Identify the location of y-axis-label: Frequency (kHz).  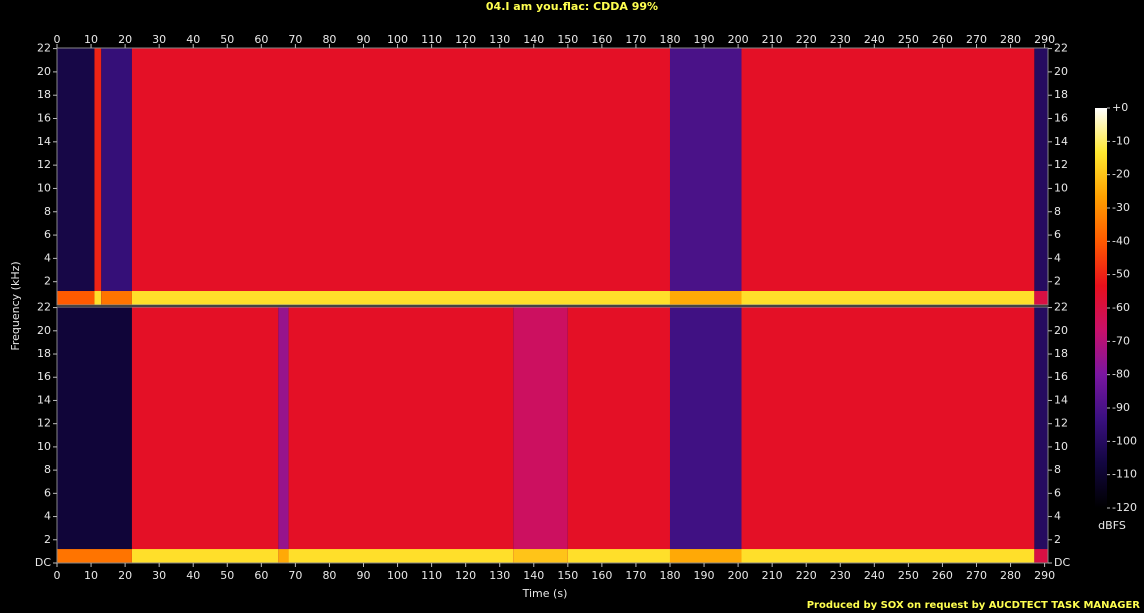
(15, 305).